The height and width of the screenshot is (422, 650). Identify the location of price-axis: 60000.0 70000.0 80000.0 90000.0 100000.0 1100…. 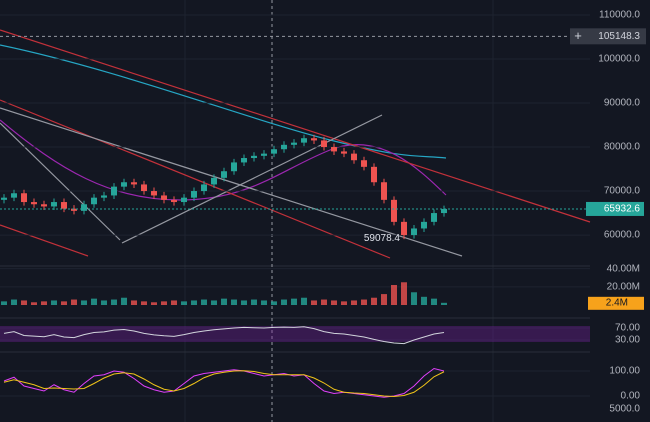
(608, 212).